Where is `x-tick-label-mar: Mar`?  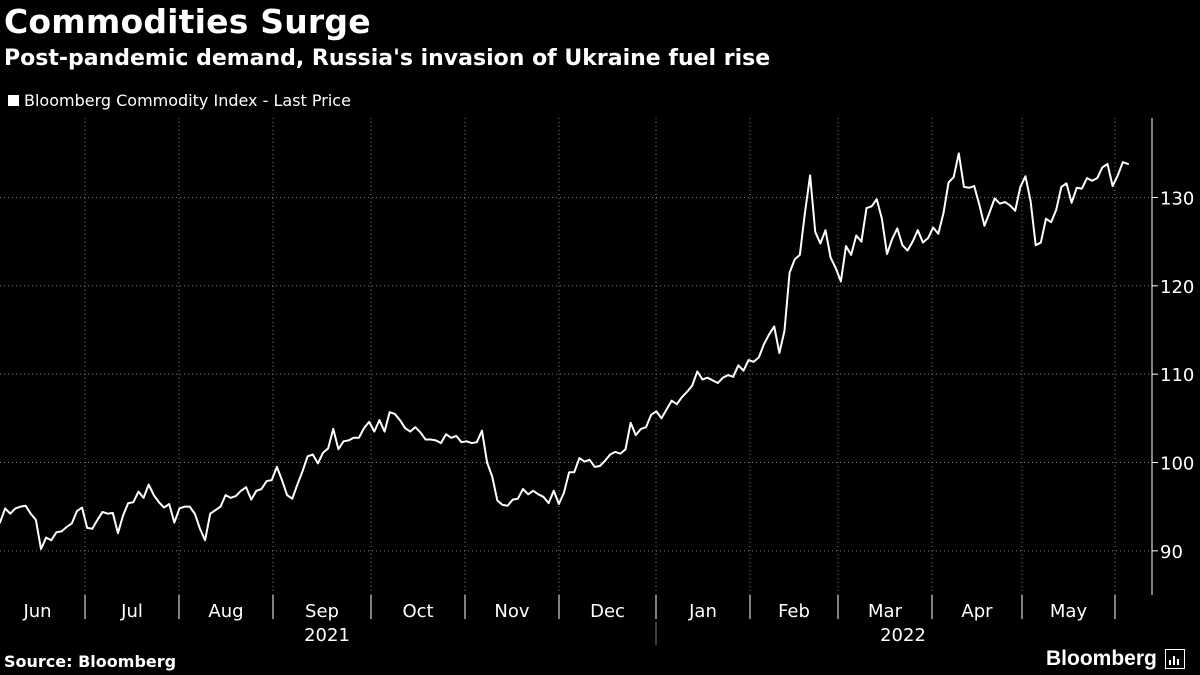 x-tick-label-mar: Mar is located at coordinates (885, 611).